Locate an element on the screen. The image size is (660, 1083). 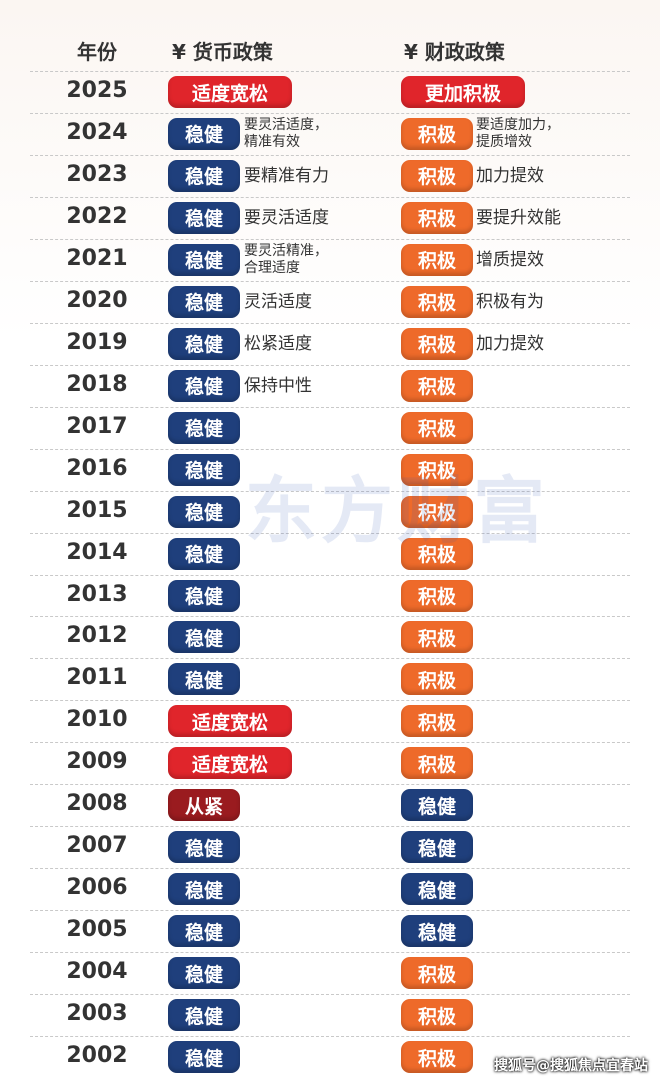
policy-note: 要提升效能 is located at coordinates (518, 218).